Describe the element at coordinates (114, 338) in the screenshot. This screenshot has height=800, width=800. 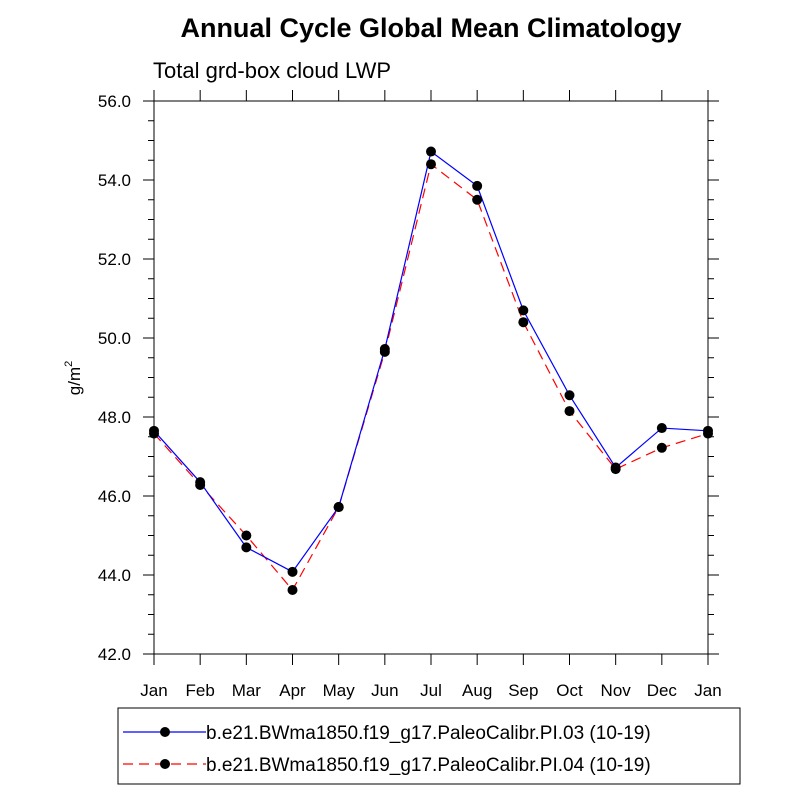
I see `y-tick-label: 50.0` at that location.